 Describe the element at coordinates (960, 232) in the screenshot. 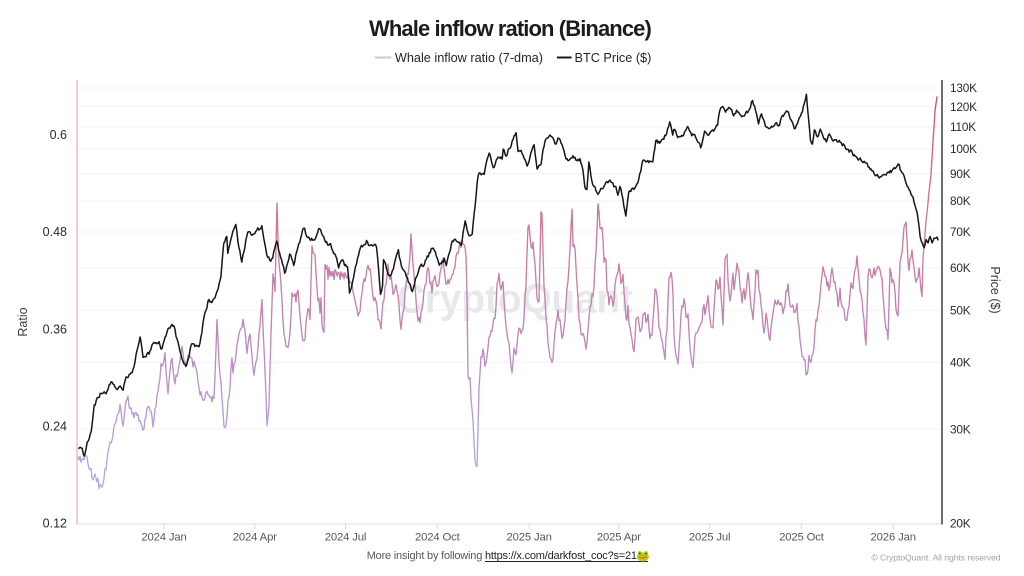

I see `svg-text: 70K` at that location.